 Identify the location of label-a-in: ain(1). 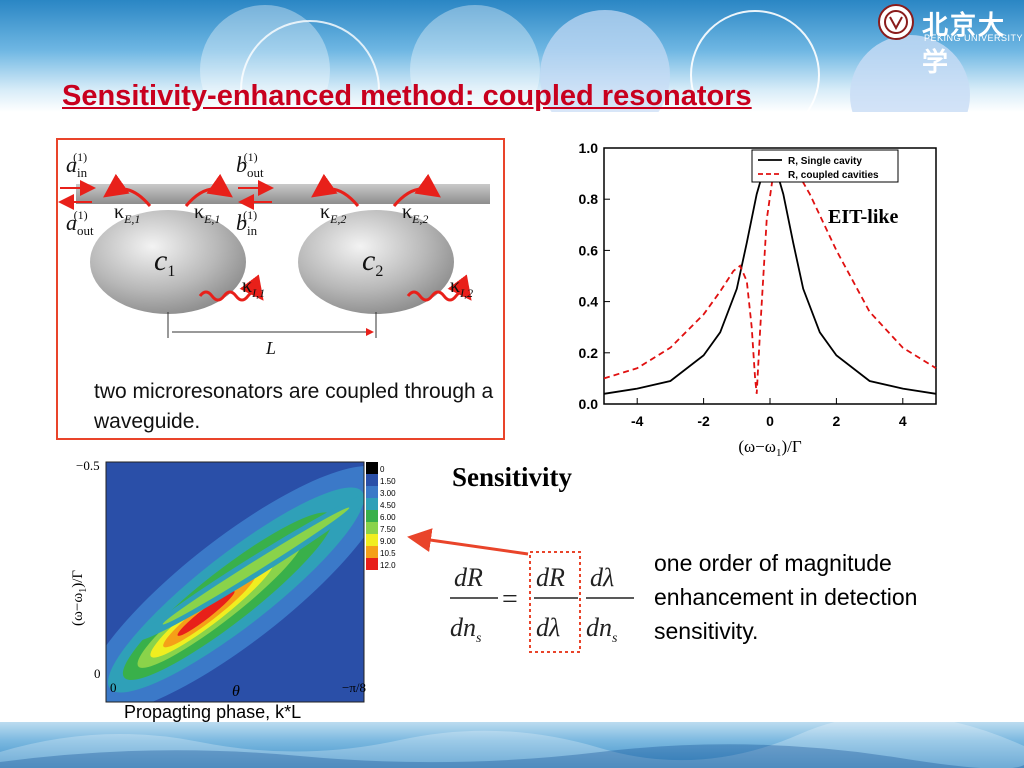
(77, 165).